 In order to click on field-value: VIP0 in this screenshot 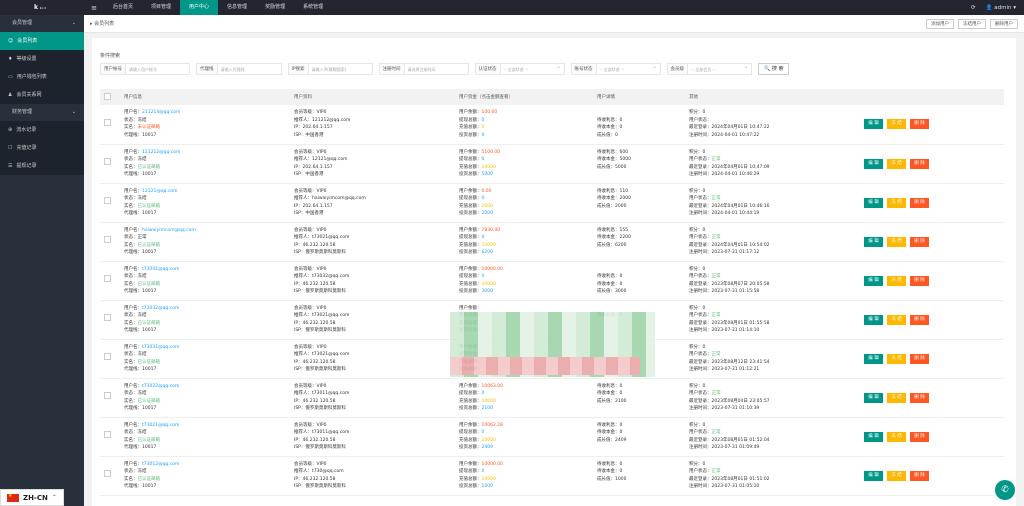, I will do `click(321, 464)`.